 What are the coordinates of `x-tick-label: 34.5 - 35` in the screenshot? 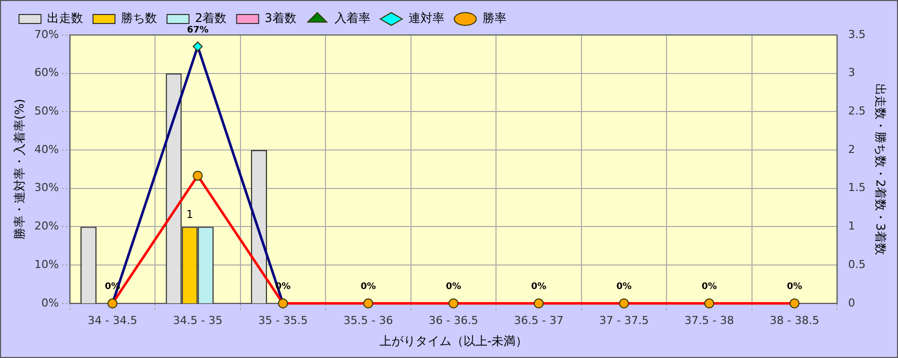 It's located at (197, 320).